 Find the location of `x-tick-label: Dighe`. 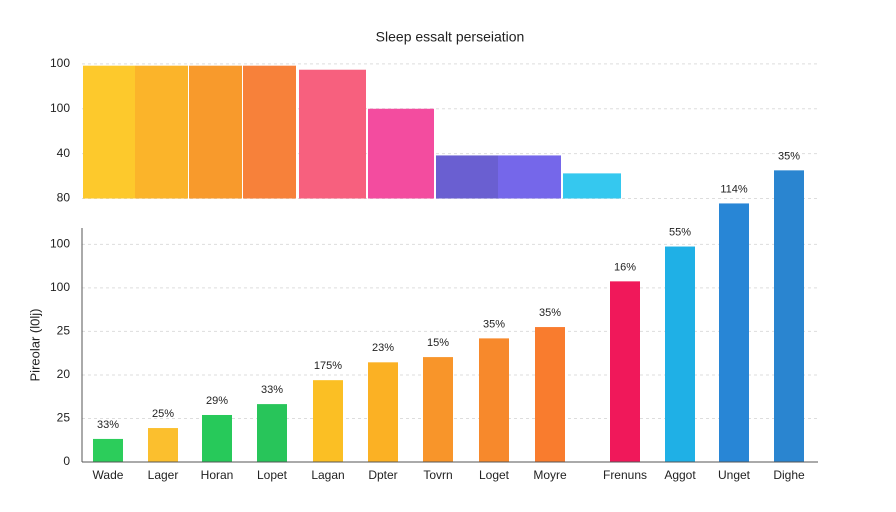

x-tick-label: Dighe is located at coordinates (789, 475).